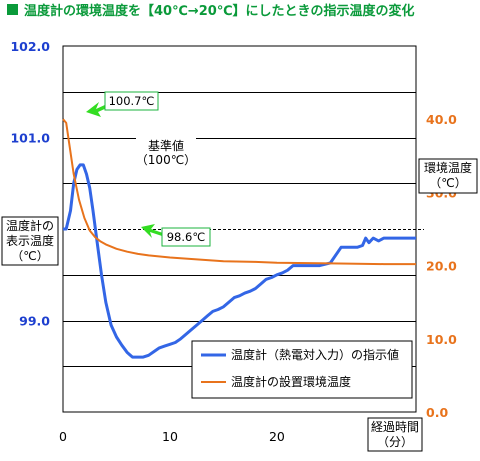  I want to click on callout-peak: 100.7℃, so click(122, 104).